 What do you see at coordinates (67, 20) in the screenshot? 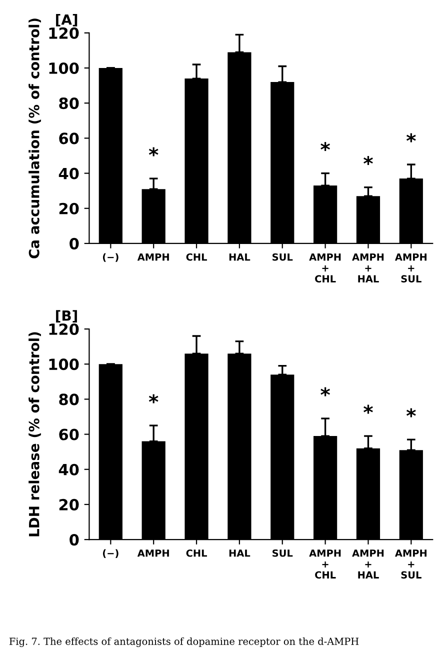
I see `chart-title: [A]` at bounding box center [67, 20].